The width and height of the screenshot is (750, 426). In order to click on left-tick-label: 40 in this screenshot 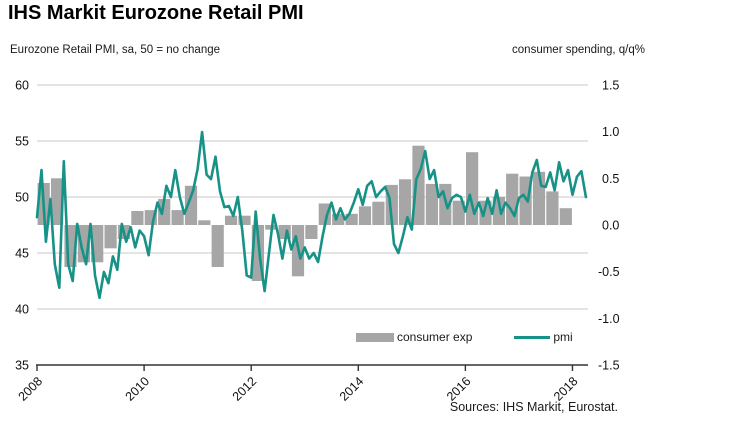, I will do `click(22, 310)`.